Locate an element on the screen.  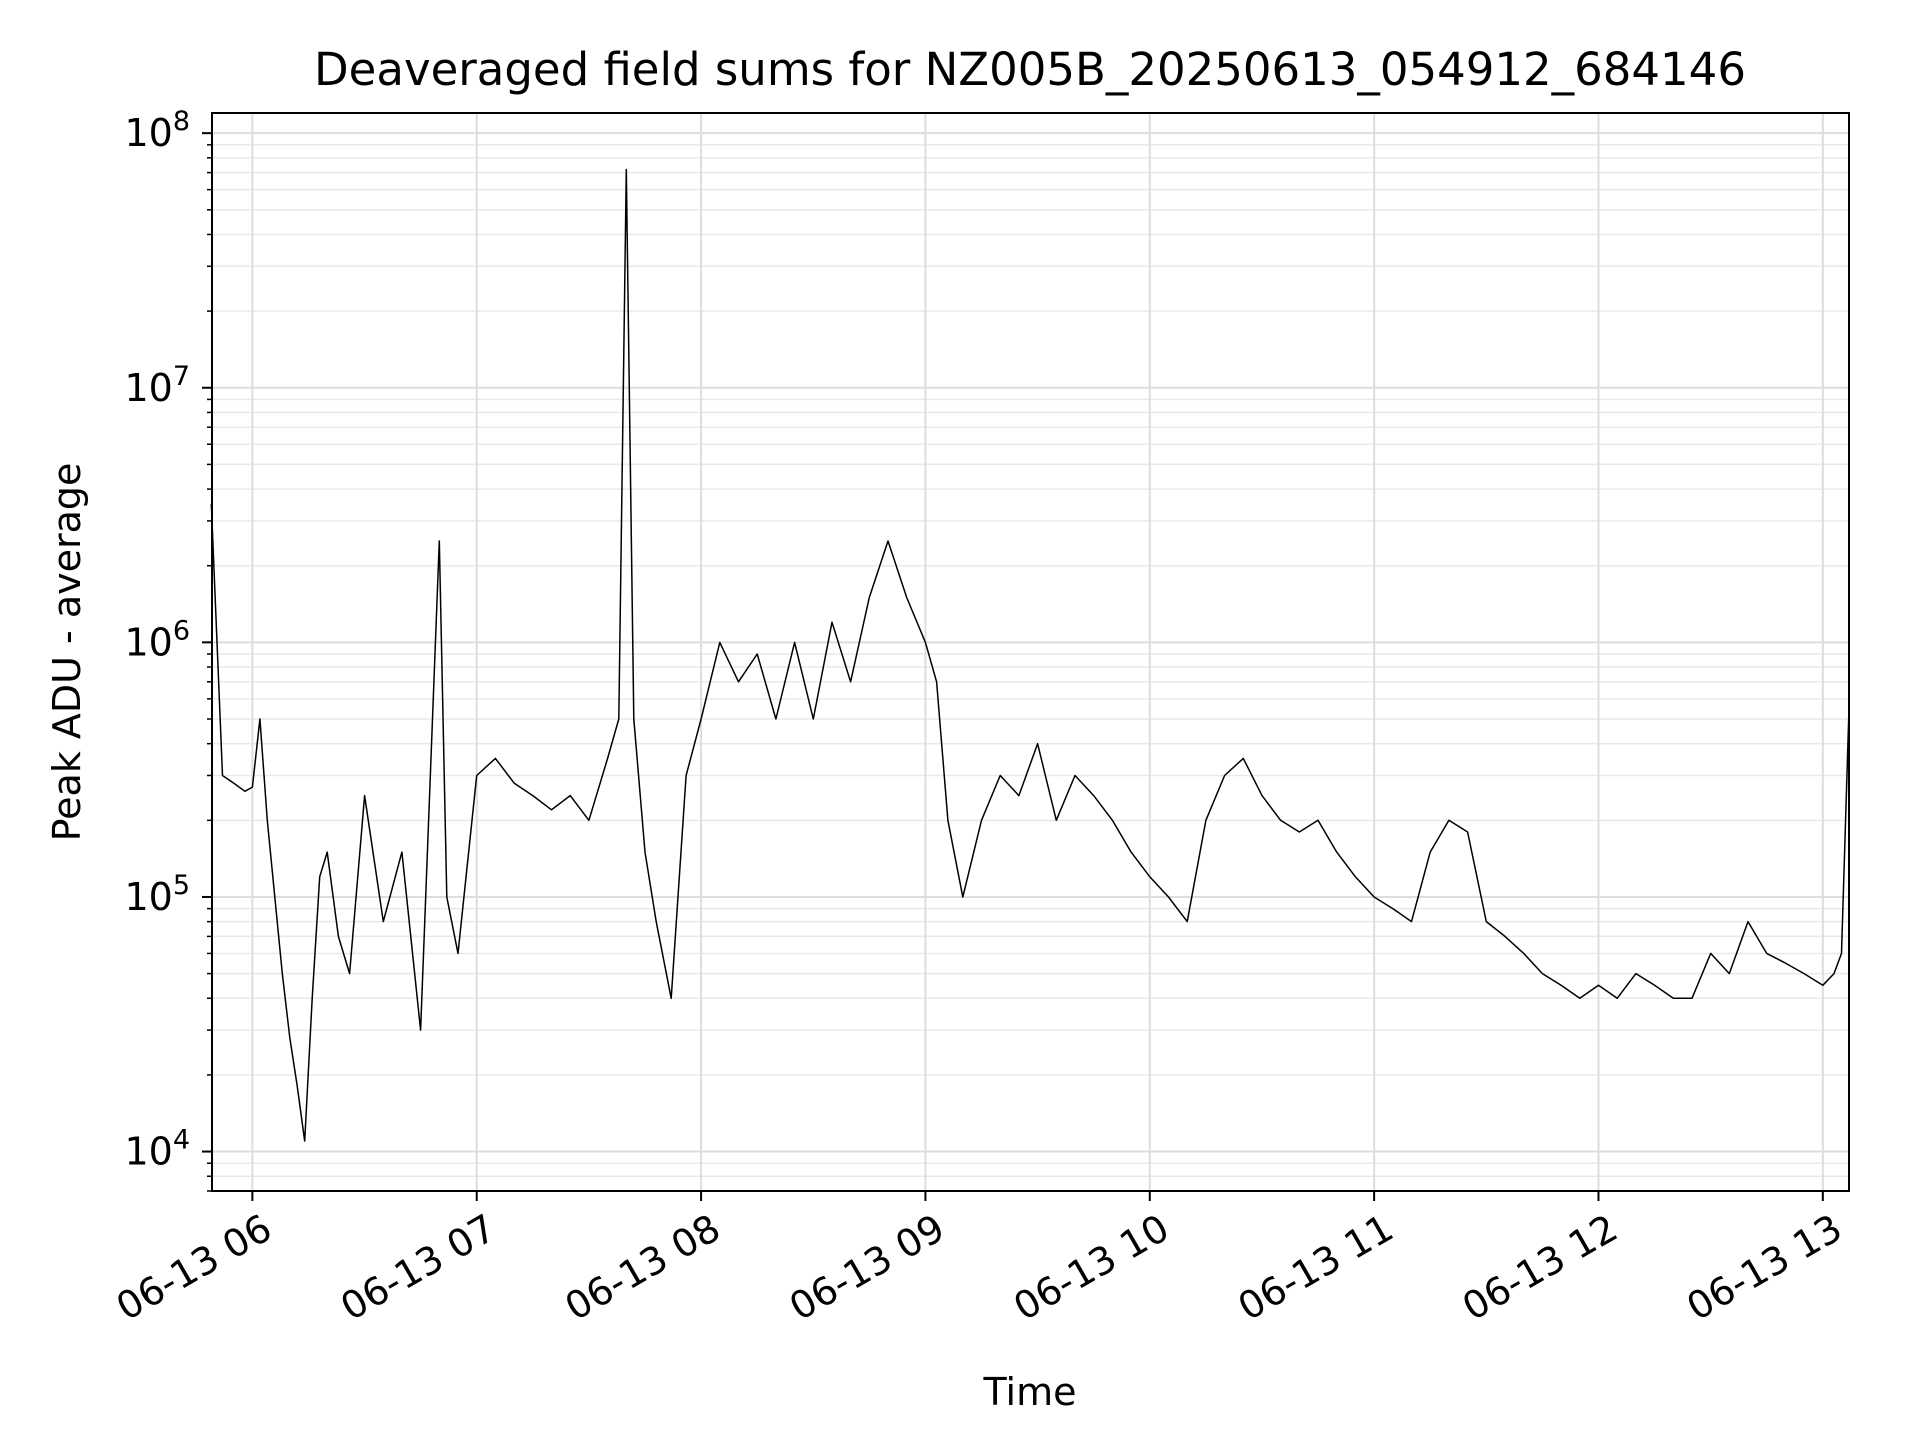
y-tick-label: 107 is located at coordinates (157, 385).